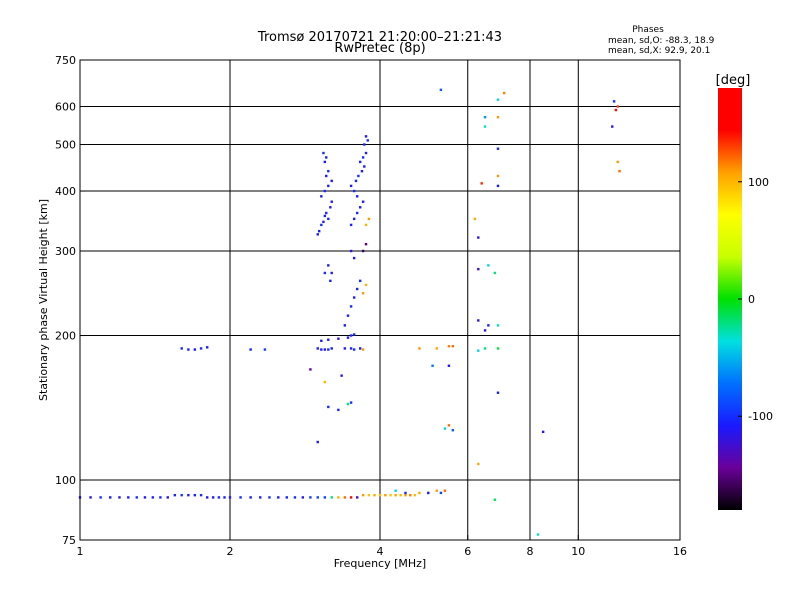  What do you see at coordinates (65, 251) in the screenshot?
I see `y-tick-label: 300` at bounding box center [65, 251].